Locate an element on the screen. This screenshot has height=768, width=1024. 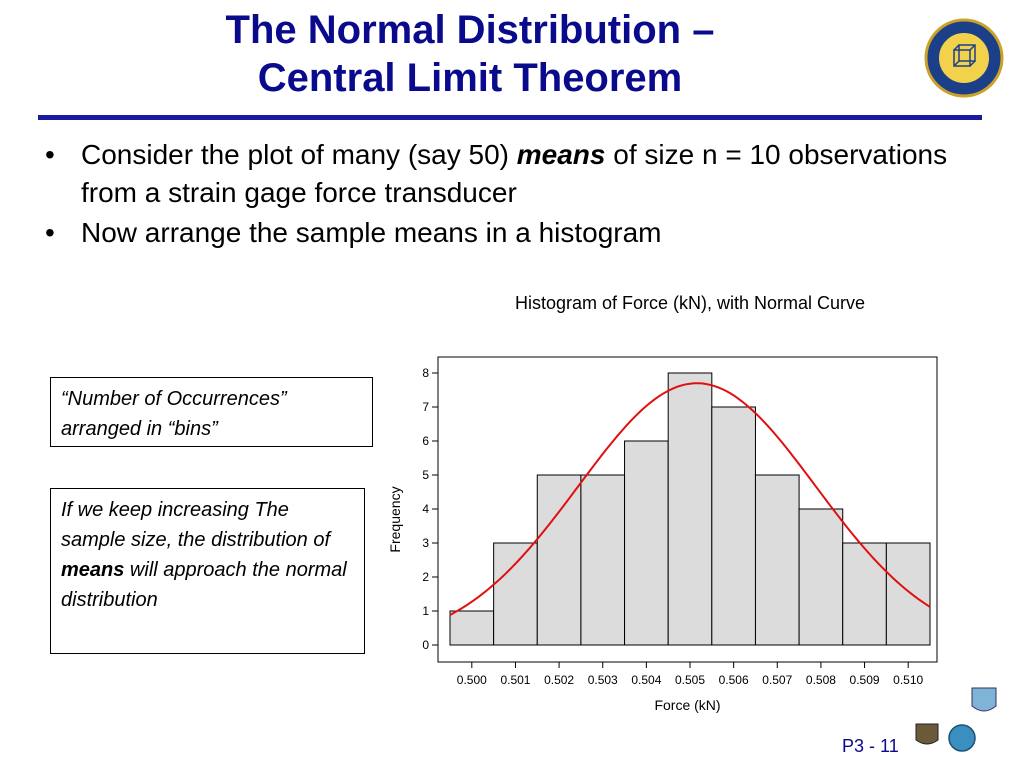
title-line-1: The Normal Distribution – is located at coordinates (470, 30).